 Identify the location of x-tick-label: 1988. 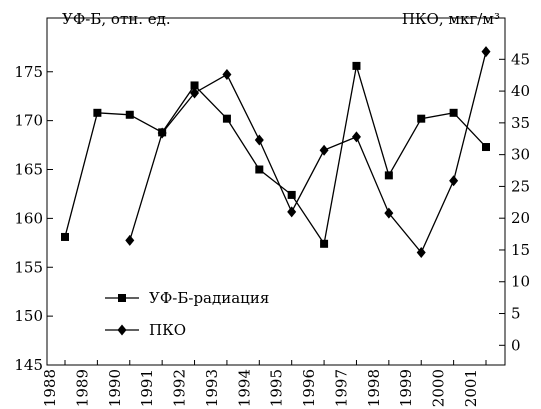
(50, 388).